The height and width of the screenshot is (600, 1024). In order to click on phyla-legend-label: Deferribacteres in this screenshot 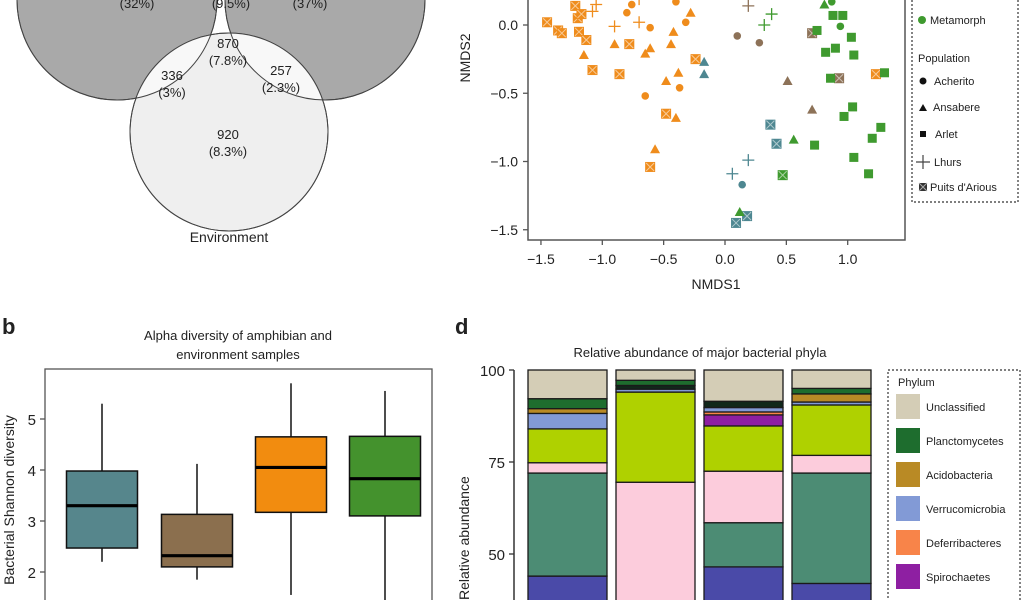, I will do `click(964, 544)`.